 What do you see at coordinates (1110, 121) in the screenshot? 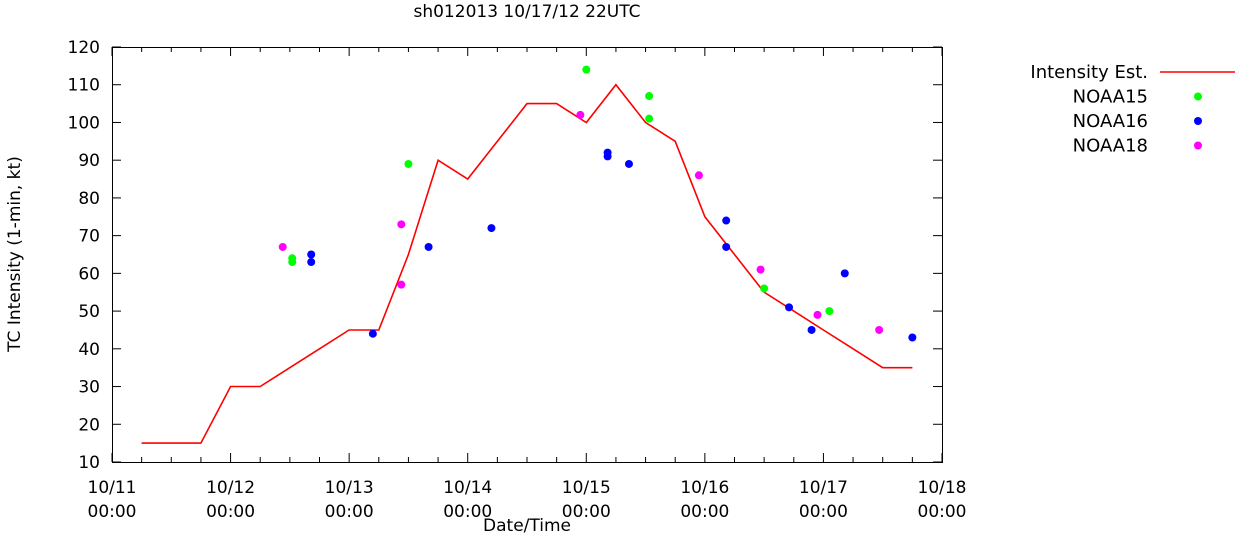
I see `legend-label-noaa16: NOAA16` at bounding box center [1110, 121].